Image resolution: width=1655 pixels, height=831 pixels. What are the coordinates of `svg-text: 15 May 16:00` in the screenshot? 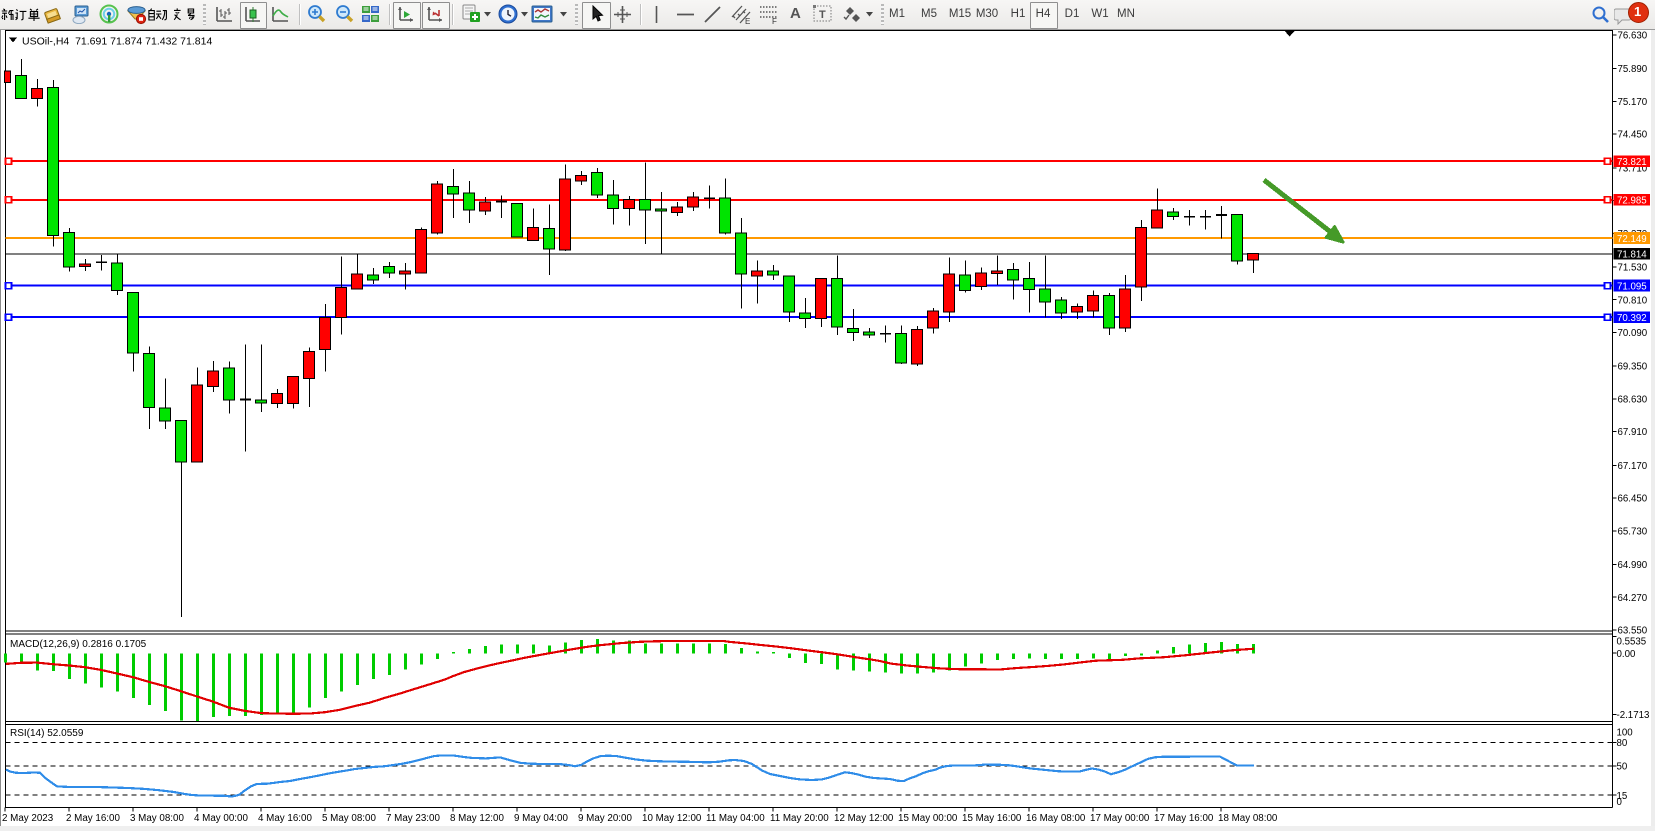 It's located at (992, 818).